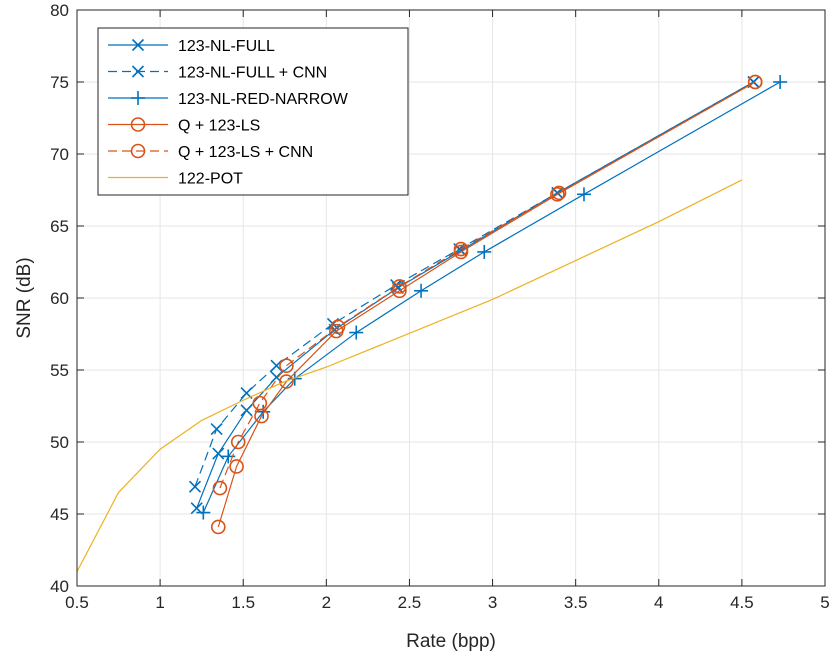  Describe the element at coordinates (59, 442) in the screenshot. I see `y-tick-label: 50` at that location.